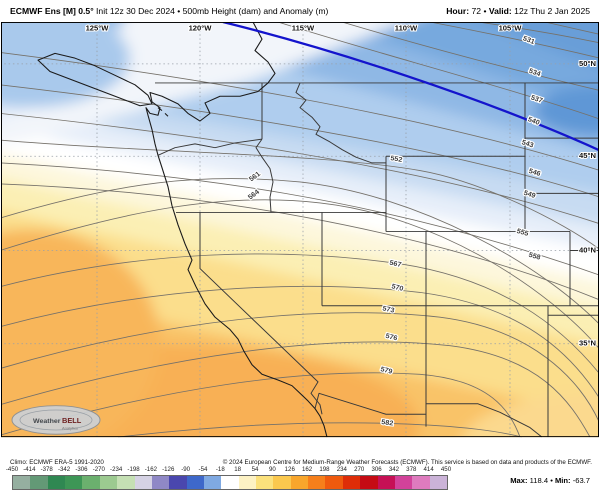 Image resolution: width=600 pixels, height=493 pixels. I want to click on contour-label-579: 579, so click(386, 370).